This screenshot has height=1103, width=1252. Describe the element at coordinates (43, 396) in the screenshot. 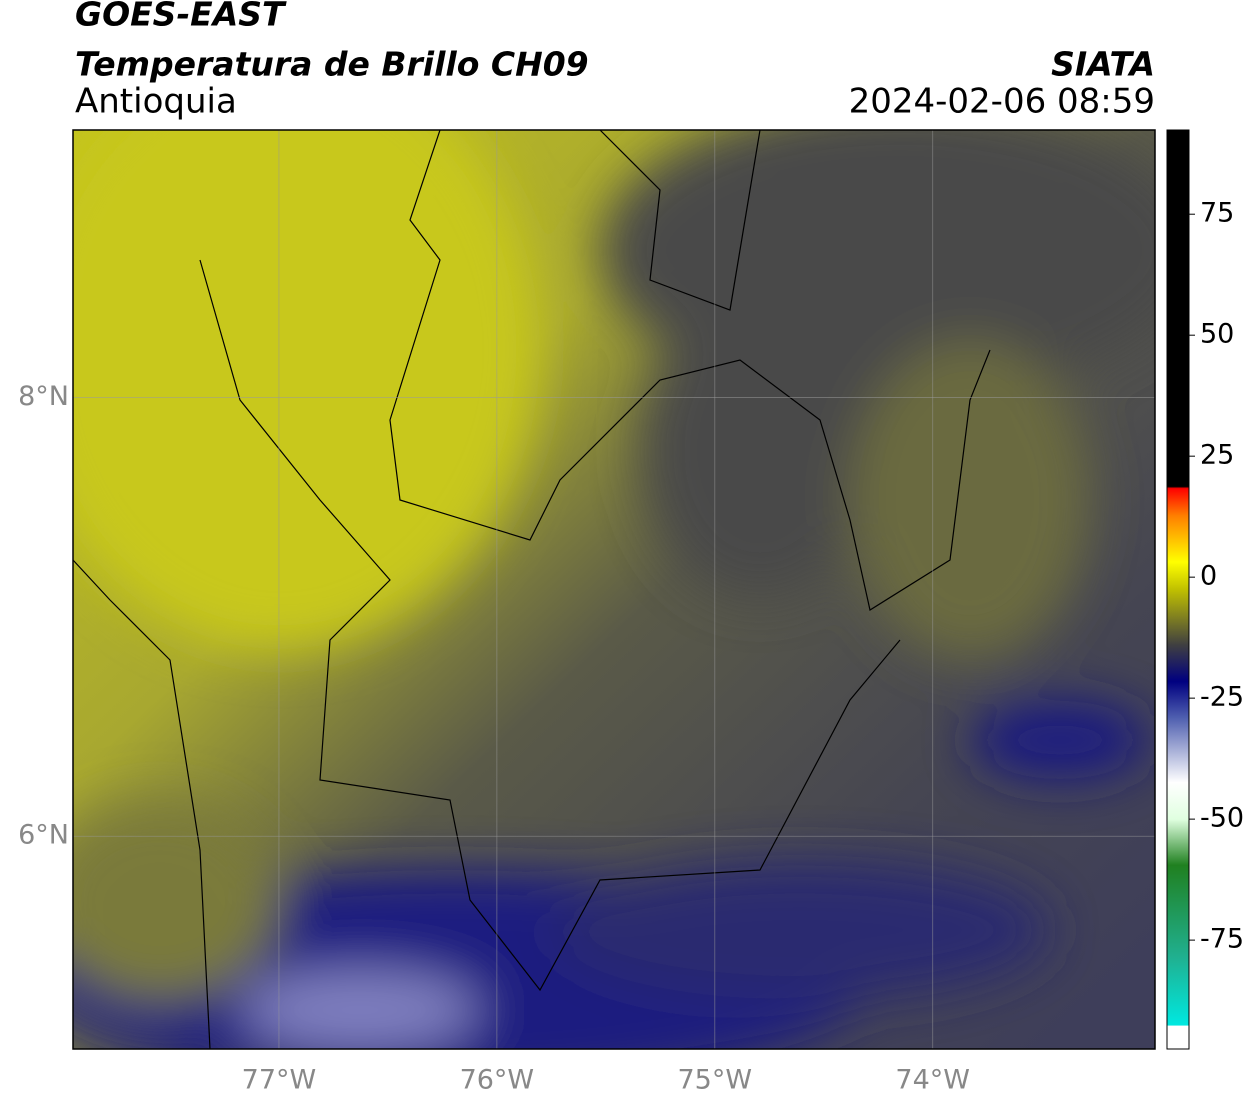

I see `lat-tick-label: 8°N` at that location.